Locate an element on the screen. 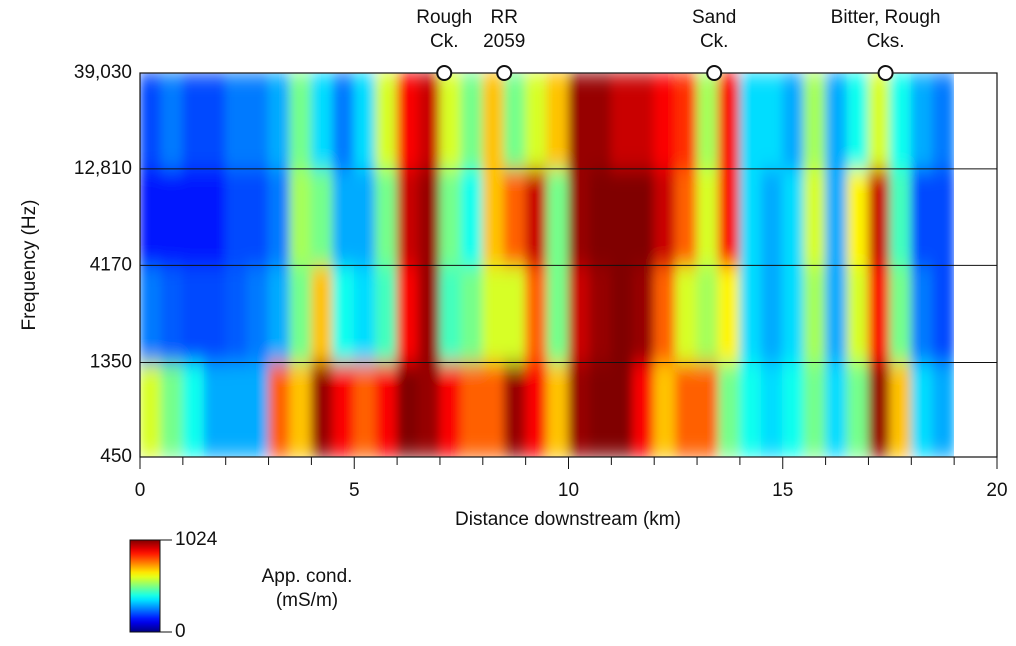 This screenshot has width=1016, height=646. colorbar-tick-label: 0 is located at coordinates (180, 631).